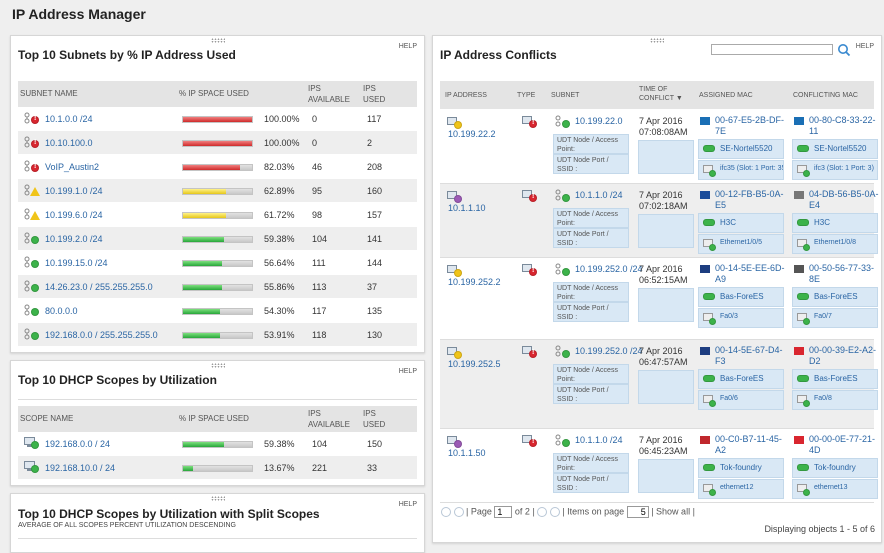 Image resolution: width=884 pixels, height=553 pixels. Describe the element at coordinates (61, 311) in the screenshot. I see `row-name-link: 80.0.0.0` at that location.